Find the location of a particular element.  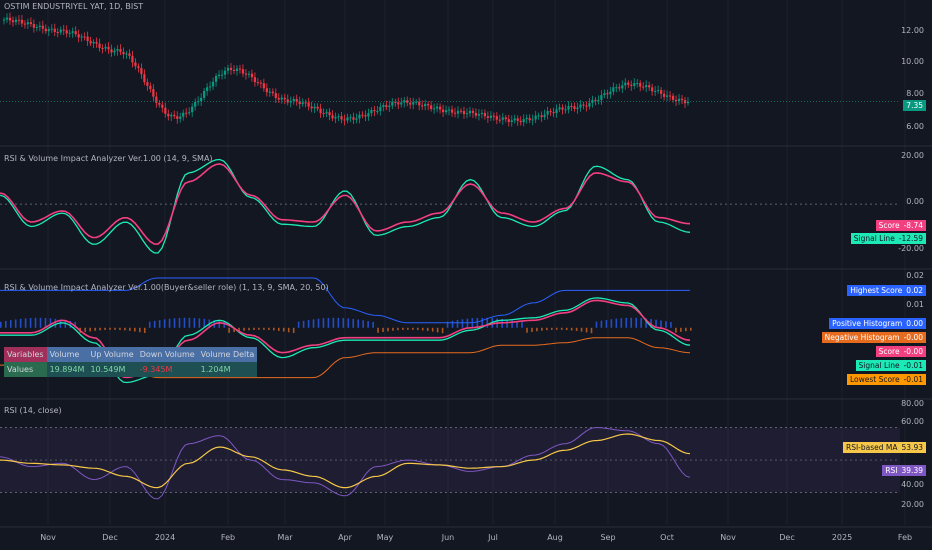

pane2-lowest-tag: Lowest Score -0.01 is located at coordinates (886, 379).